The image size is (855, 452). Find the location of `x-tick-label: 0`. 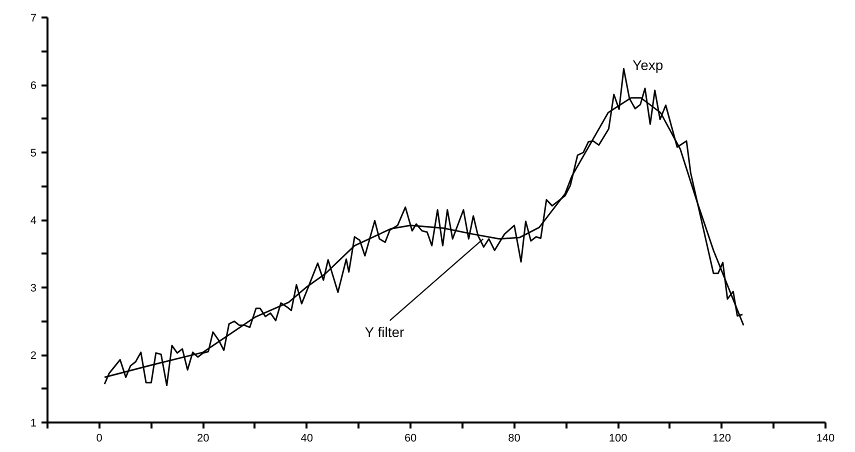

x-tick-label: 0 is located at coordinates (99, 438).